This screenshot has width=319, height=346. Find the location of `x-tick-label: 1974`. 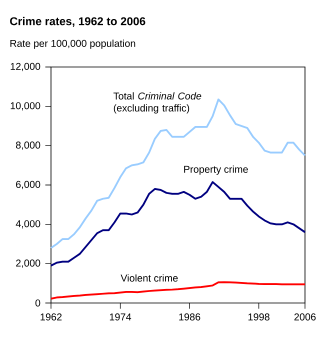

x-tick-label: 1974 is located at coordinates (121, 316).